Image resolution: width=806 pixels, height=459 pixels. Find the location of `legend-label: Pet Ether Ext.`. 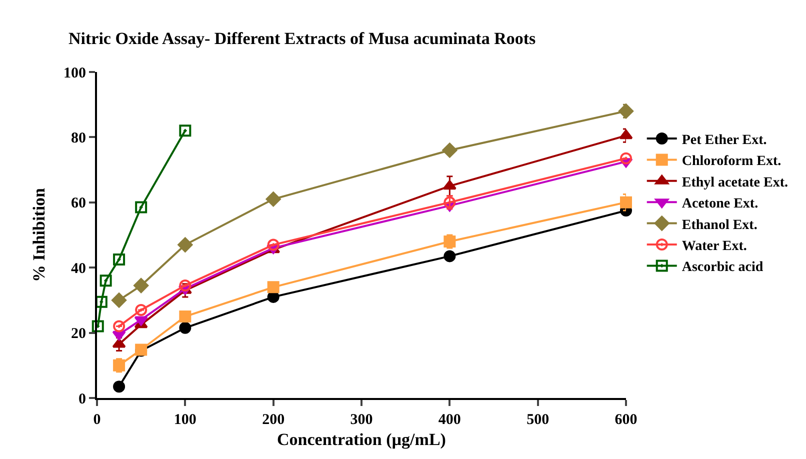

legend-label: Pet Ether Ext. is located at coordinates (724, 140).